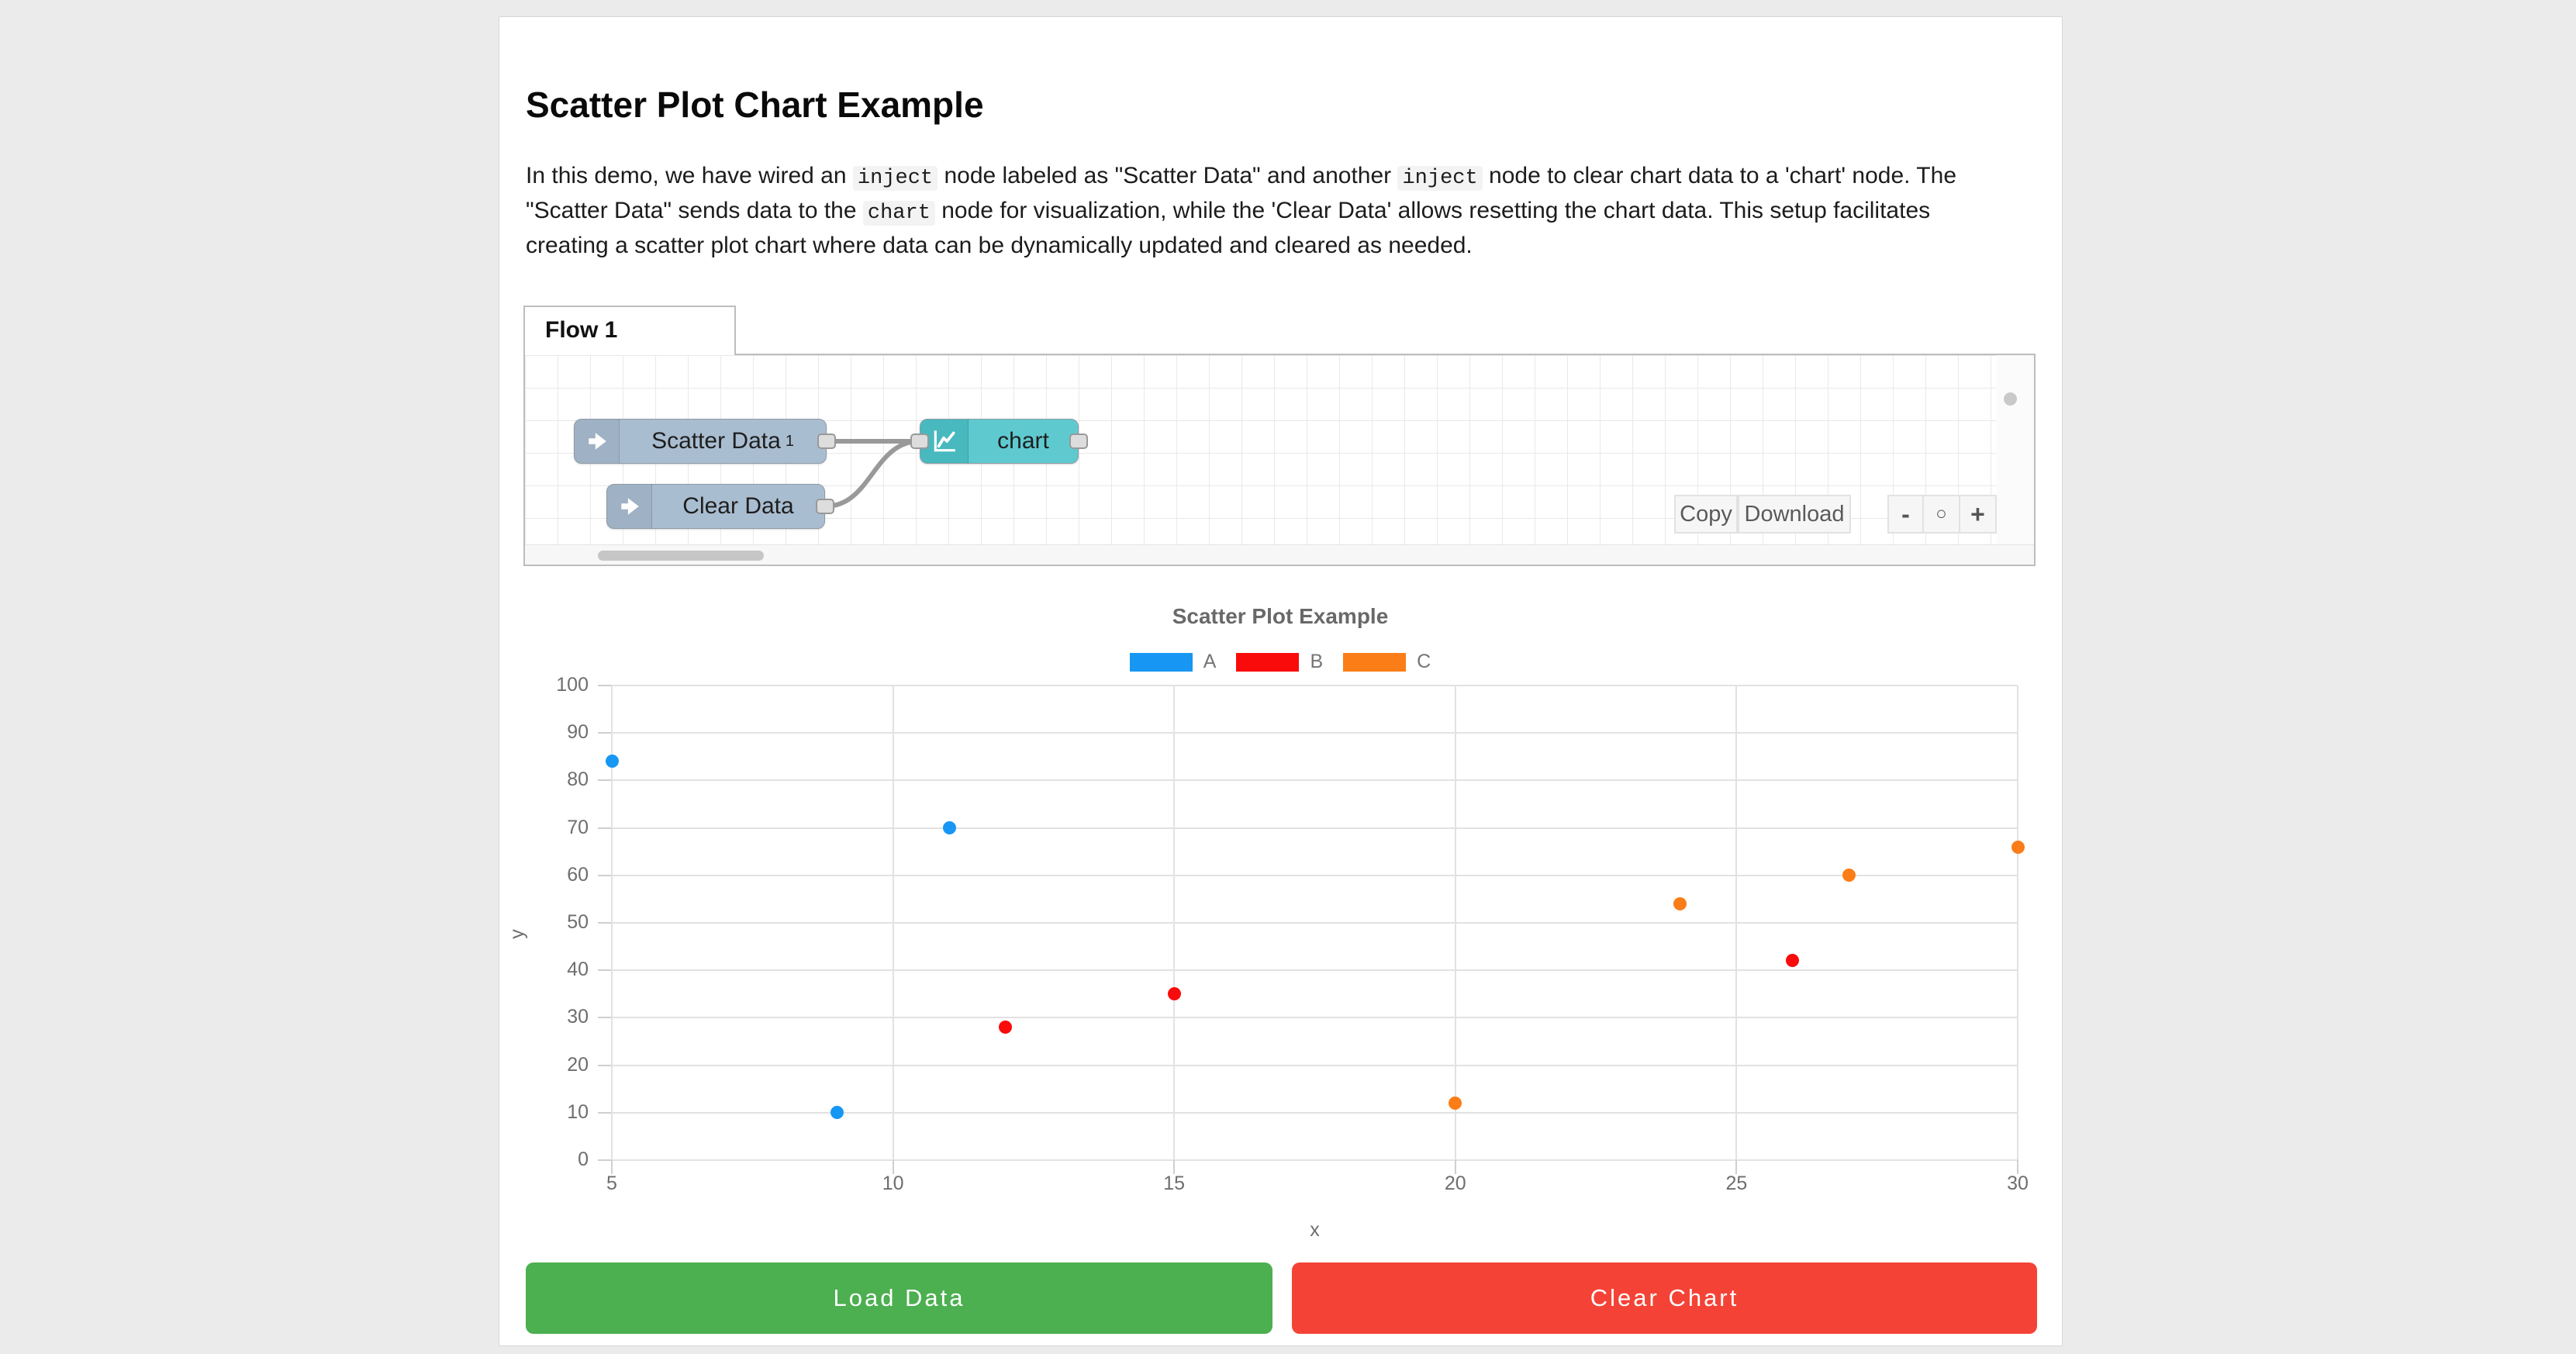  What do you see at coordinates (578, 1064) in the screenshot?
I see `y-tick-label: 20` at bounding box center [578, 1064].